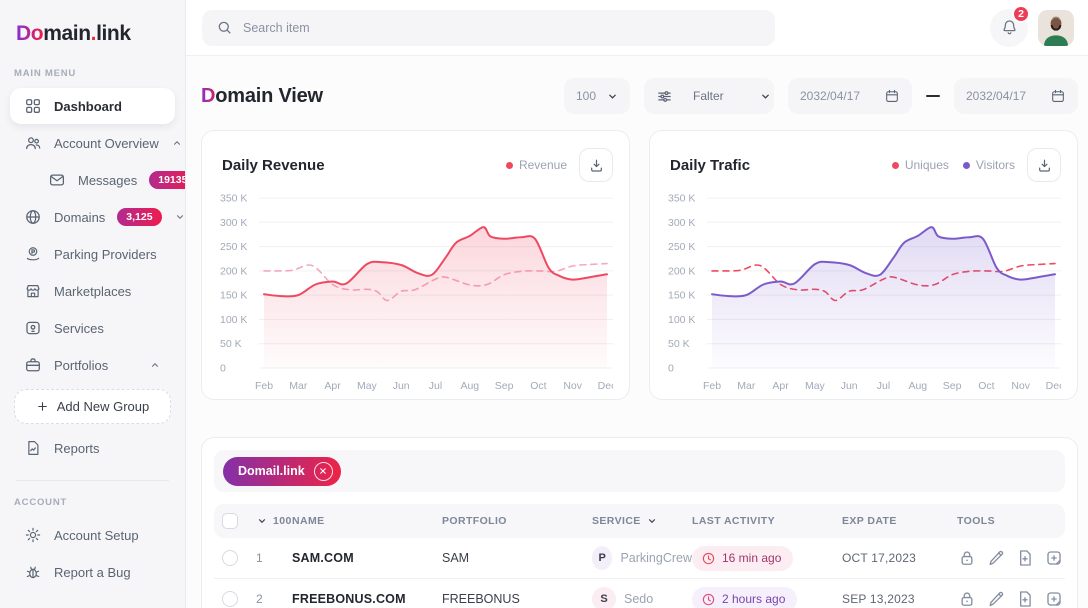 This screenshot has width=1088, height=608. What do you see at coordinates (33, 291) in the screenshot?
I see `storefront-icon` at bounding box center [33, 291].